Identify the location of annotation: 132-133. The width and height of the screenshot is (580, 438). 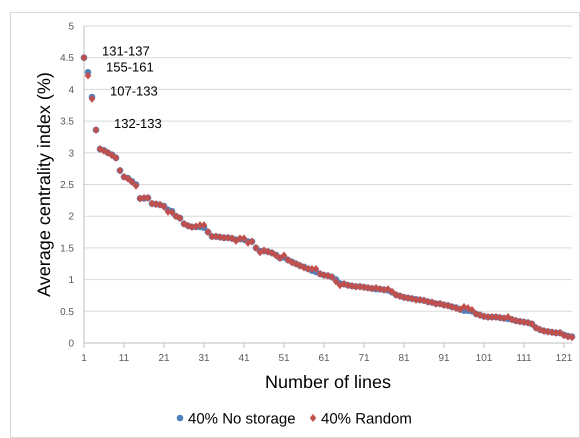
(138, 123).